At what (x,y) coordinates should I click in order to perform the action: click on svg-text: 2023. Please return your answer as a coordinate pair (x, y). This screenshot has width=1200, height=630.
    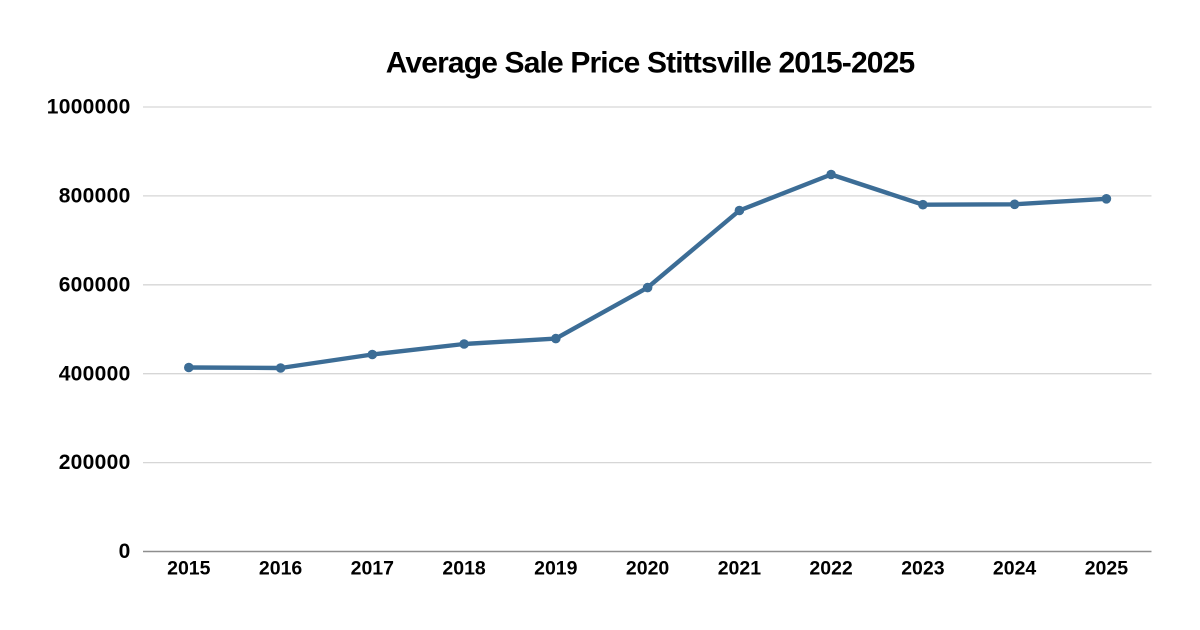
    Looking at the image, I should click on (923, 569).